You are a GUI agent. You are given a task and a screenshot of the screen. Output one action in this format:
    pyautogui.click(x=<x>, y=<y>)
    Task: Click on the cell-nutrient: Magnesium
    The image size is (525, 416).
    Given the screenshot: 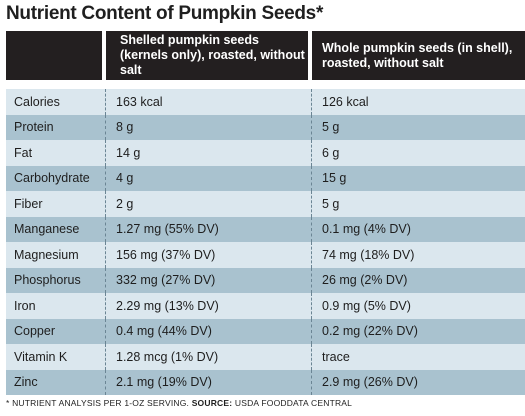 What is the action you would take?
    pyautogui.click(x=56, y=255)
    